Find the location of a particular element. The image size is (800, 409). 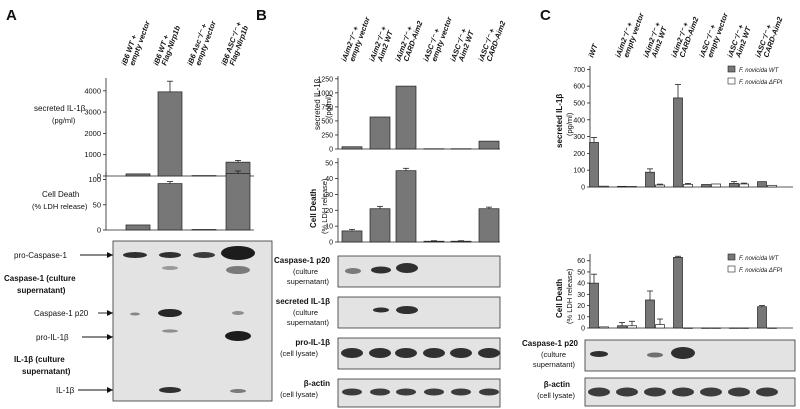

blot-label: supernatant) is located at coordinates (308, 322).